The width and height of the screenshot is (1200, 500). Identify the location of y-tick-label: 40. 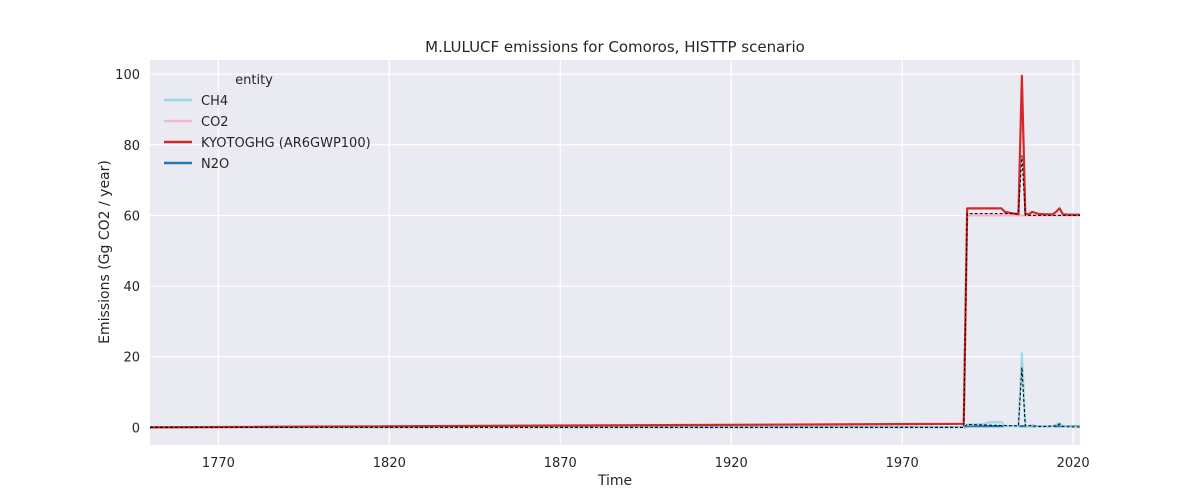
(131, 287).